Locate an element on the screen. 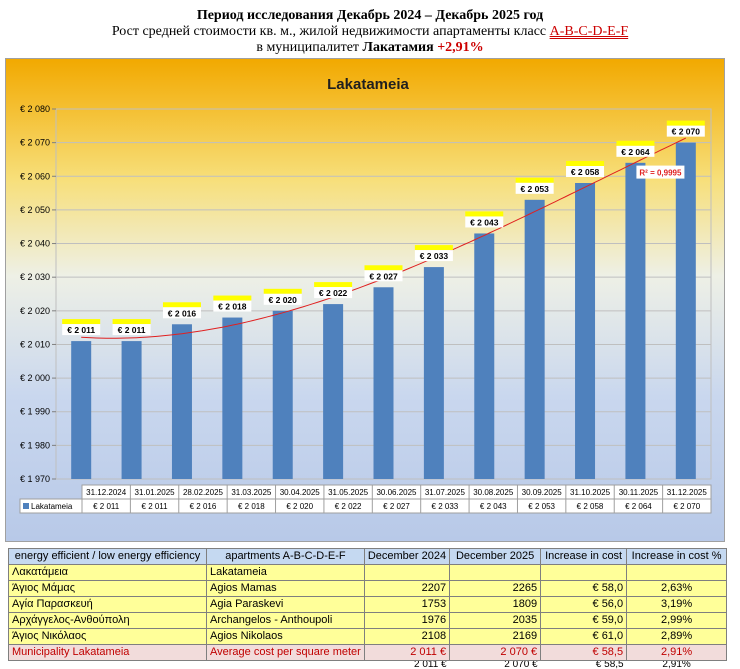 The height and width of the screenshot is (669, 740). report-municipality-line: в муниципалитет Лакатамия +2,91% is located at coordinates (370, 48).